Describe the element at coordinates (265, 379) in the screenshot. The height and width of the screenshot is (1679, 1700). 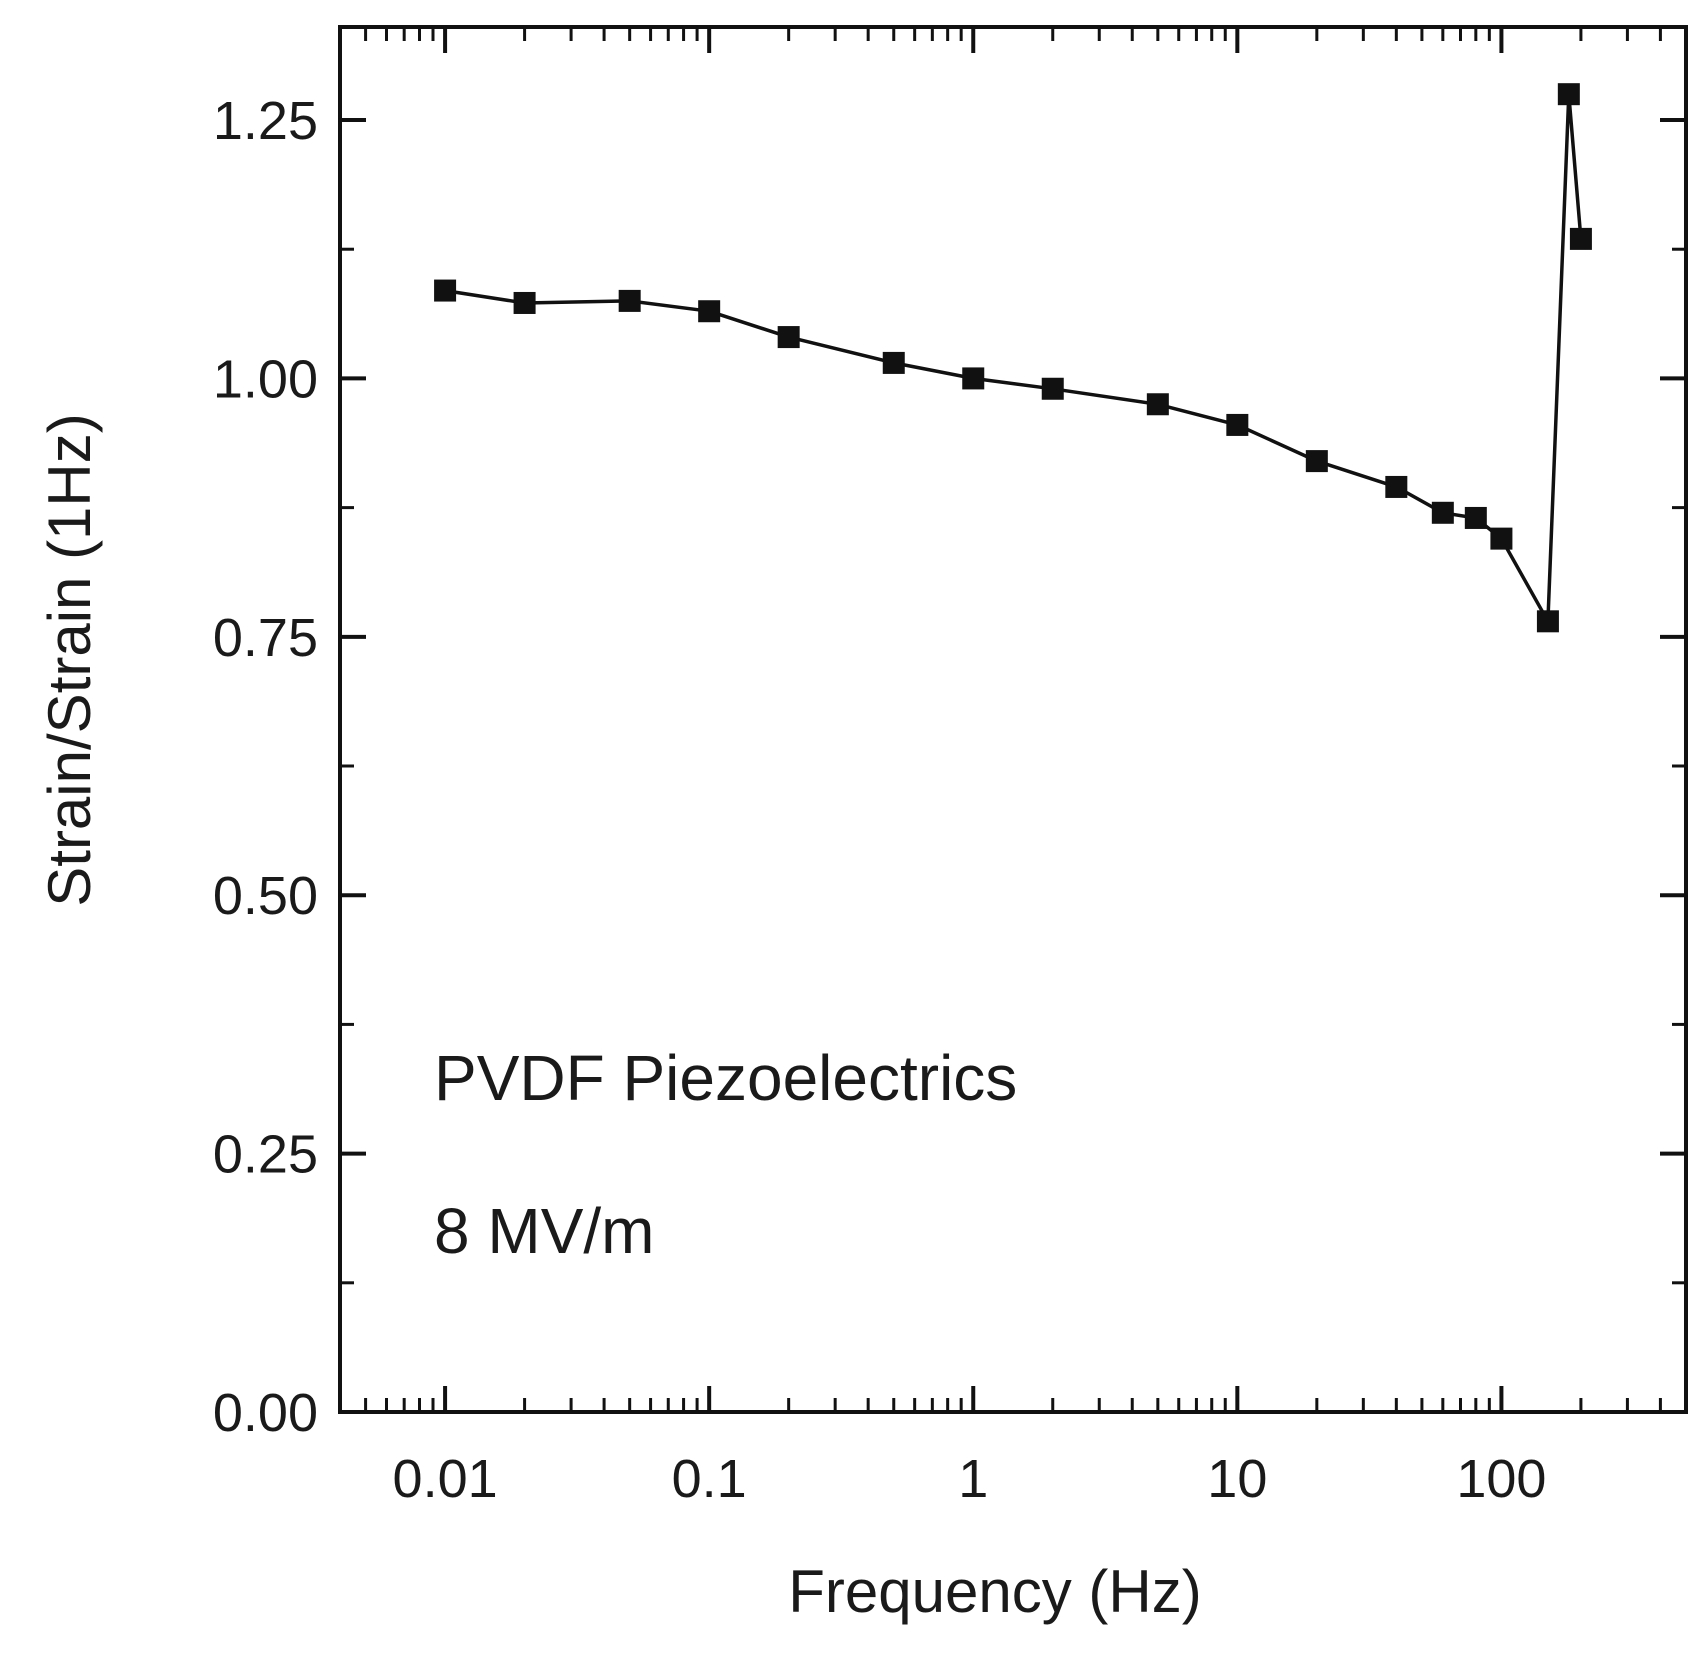
I see `y-tick-label: 1.00` at that location.